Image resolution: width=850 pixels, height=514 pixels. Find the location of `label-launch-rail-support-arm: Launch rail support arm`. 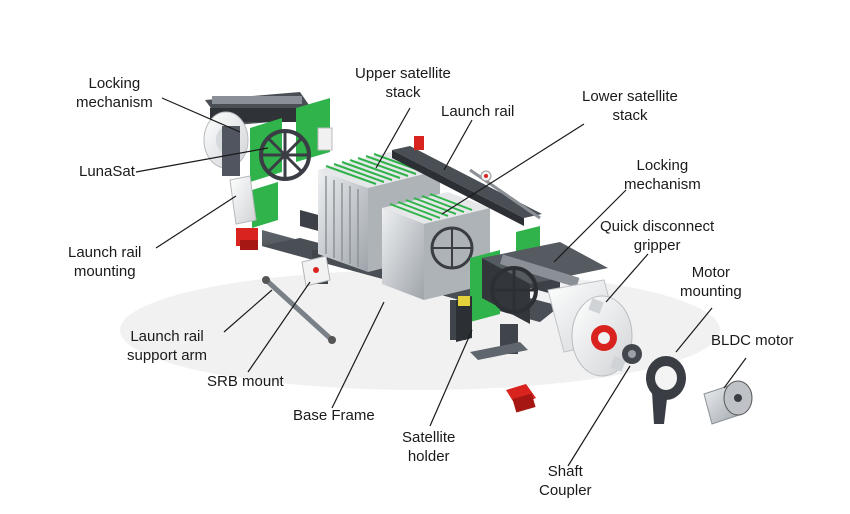

label-launch-rail-support-arm: Launch rail support arm is located at coordinates (167, 346).